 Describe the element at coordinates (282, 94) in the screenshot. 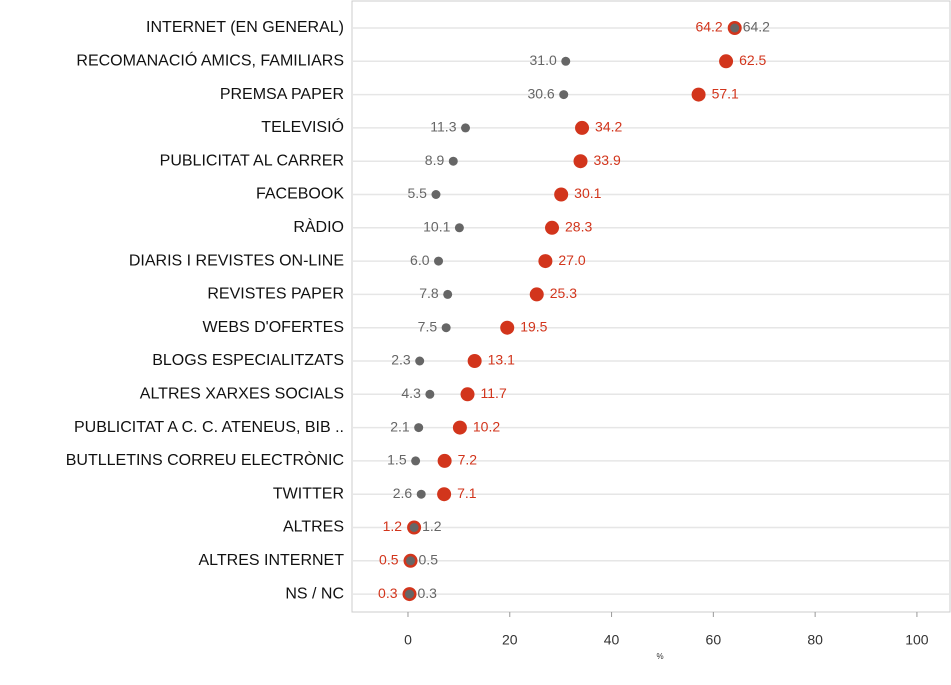

I see `category-label: PREMSA PAPER` at that location.